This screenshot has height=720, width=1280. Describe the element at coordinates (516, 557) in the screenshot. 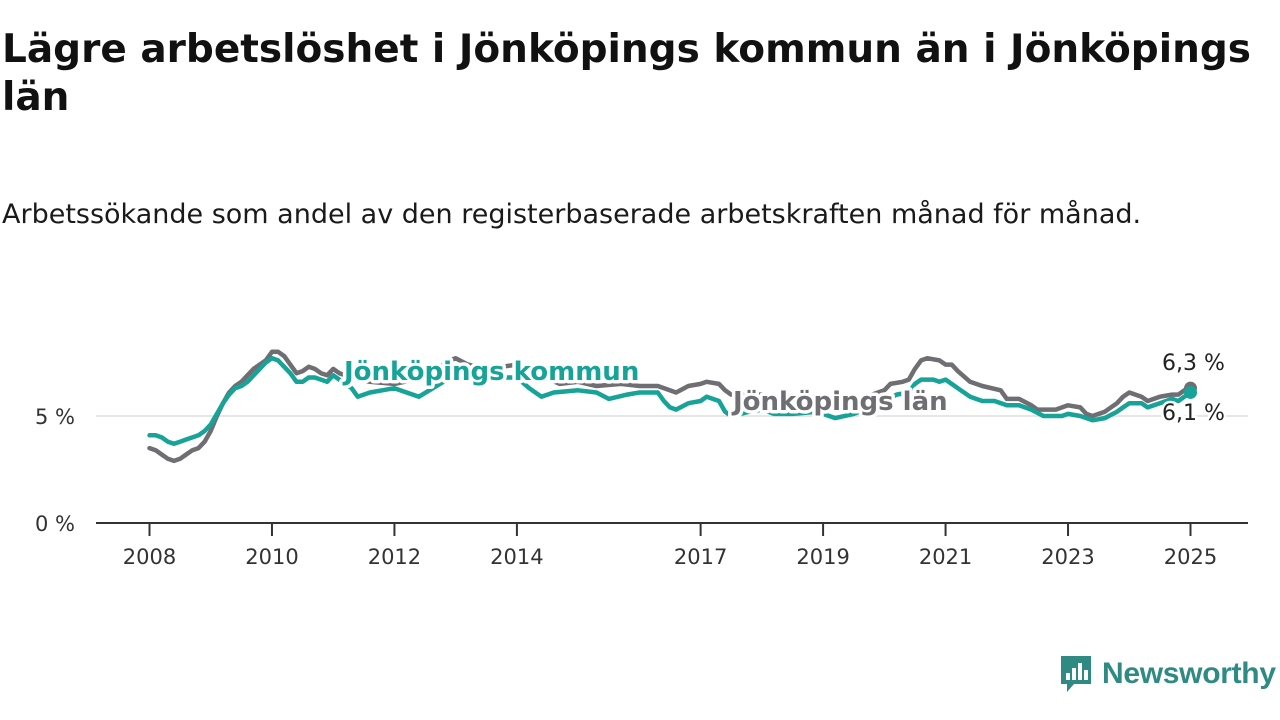

I see `x-tick-label: 2014` at that location.